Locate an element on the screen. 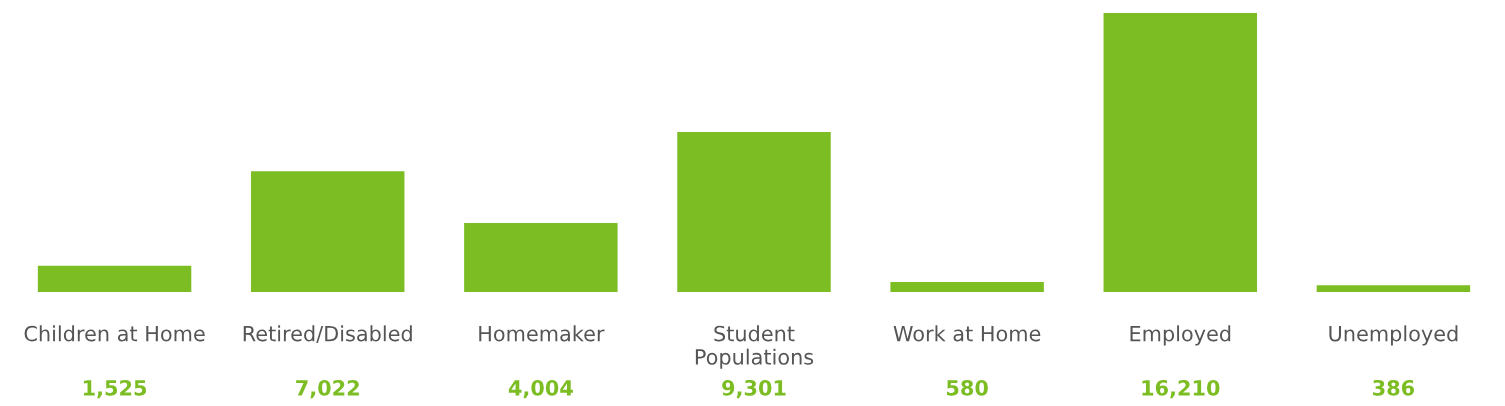 This screenshot has height=406, width=1505. data-label: 386 is located at coordinates (1394, 387).